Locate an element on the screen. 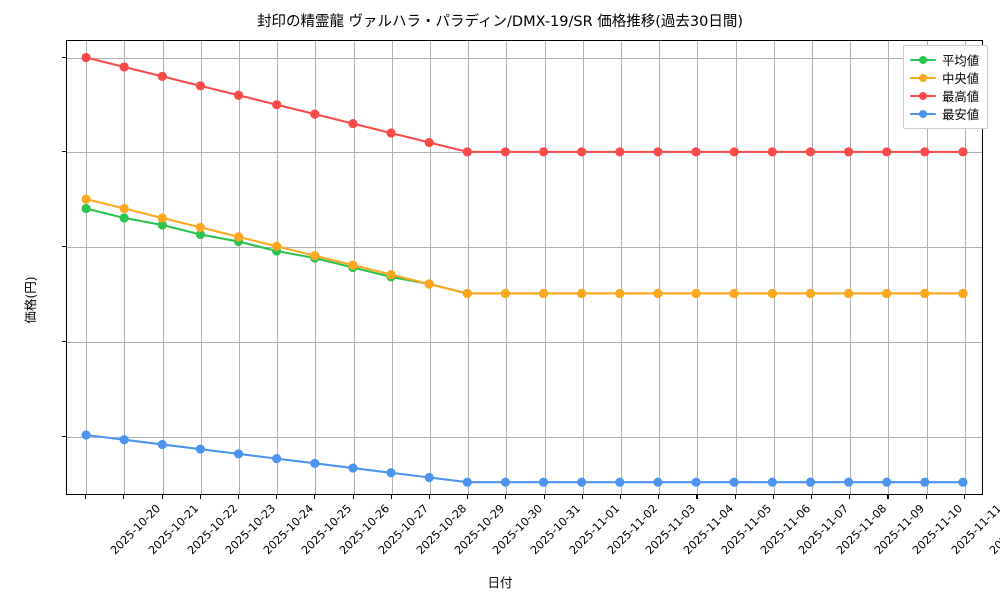 The height and width of the screenshot is (600, 1000). legend-item-4: 最安値 is located at coordinates (944, 114).